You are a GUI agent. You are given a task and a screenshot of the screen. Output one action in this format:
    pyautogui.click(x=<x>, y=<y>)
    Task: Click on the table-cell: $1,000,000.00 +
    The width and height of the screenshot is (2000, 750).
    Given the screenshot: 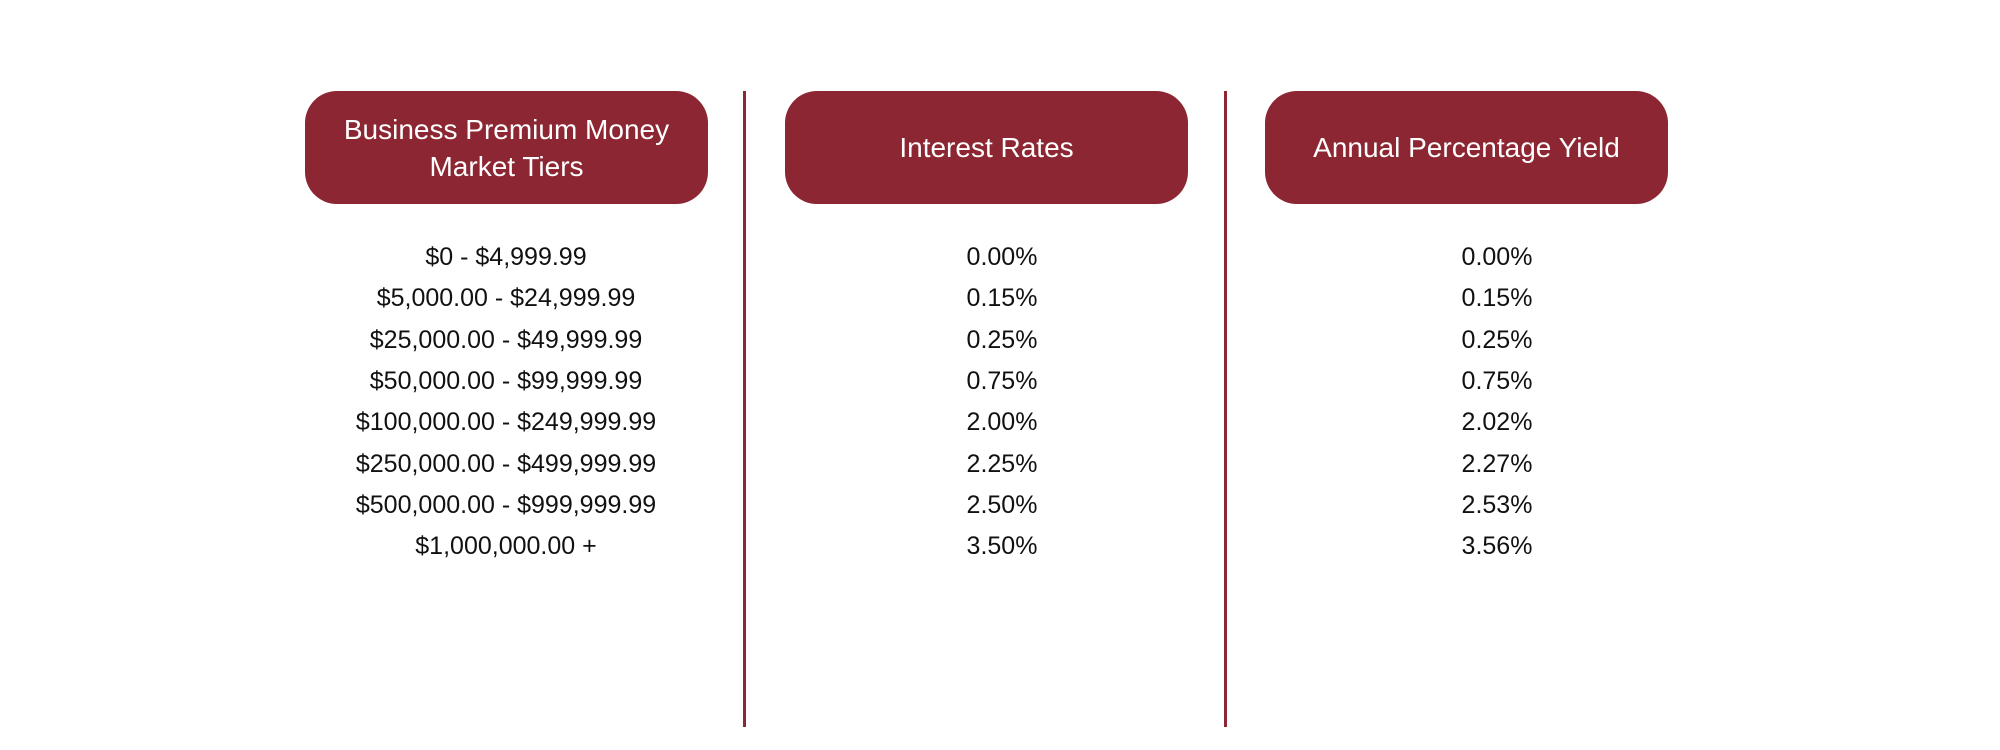 What is the action you would take?
    pyautogui.click(x=506, y=546)
    